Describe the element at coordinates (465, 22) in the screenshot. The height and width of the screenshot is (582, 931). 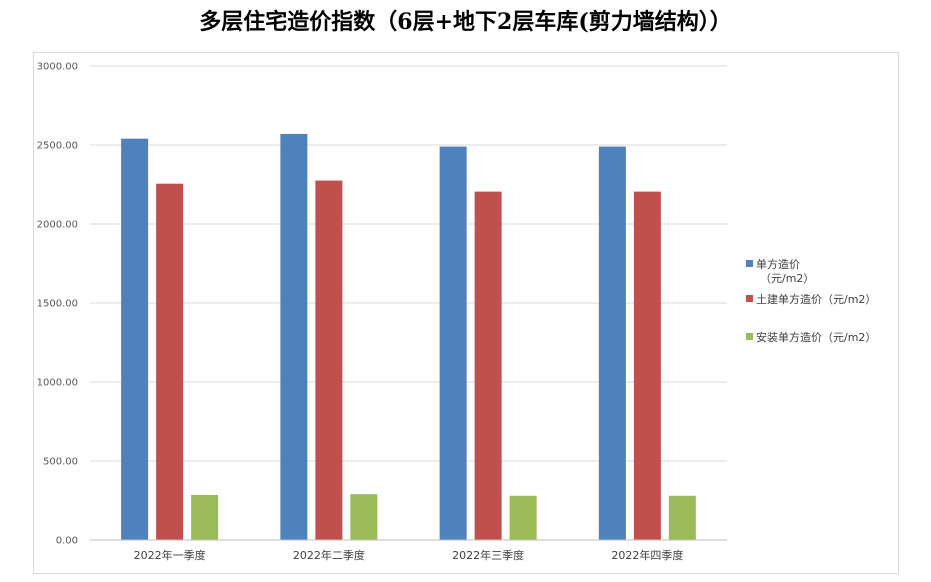
I see `page-title: 多层住宅造价指数（6层+地下2层车库(剪力墙结构））` at that location.